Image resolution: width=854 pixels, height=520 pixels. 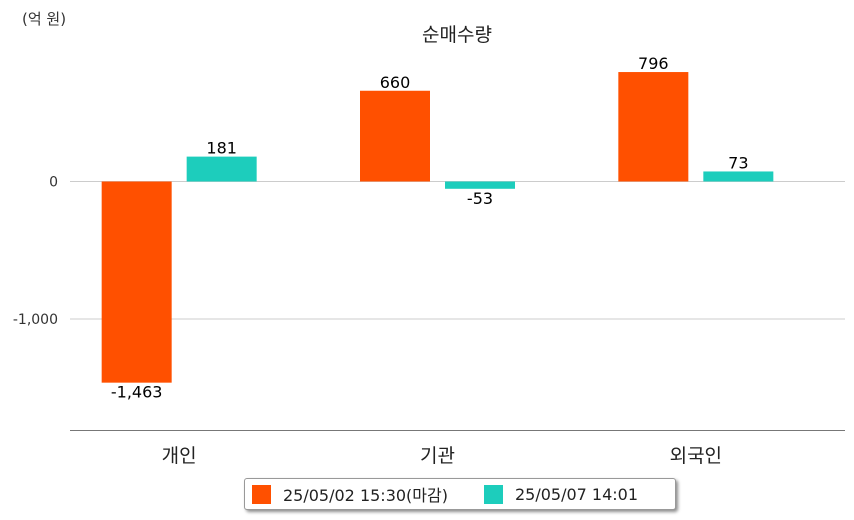 What do you see at coordinates (480, 198) in the screenshot?
I see `data-label: -53` at bounding box center [480, 198].